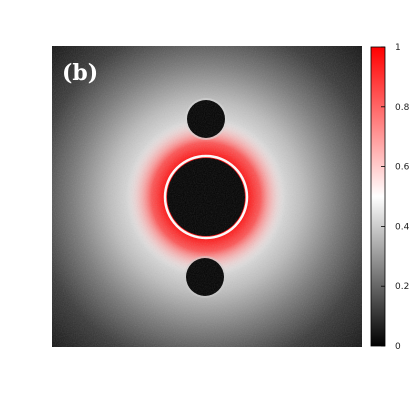 The width and height of the screenshot is (415, 406). Describe the element at coordinates (402, 168) in the screenshot. I see `colorbar-tick-label: 0.6` at that location.